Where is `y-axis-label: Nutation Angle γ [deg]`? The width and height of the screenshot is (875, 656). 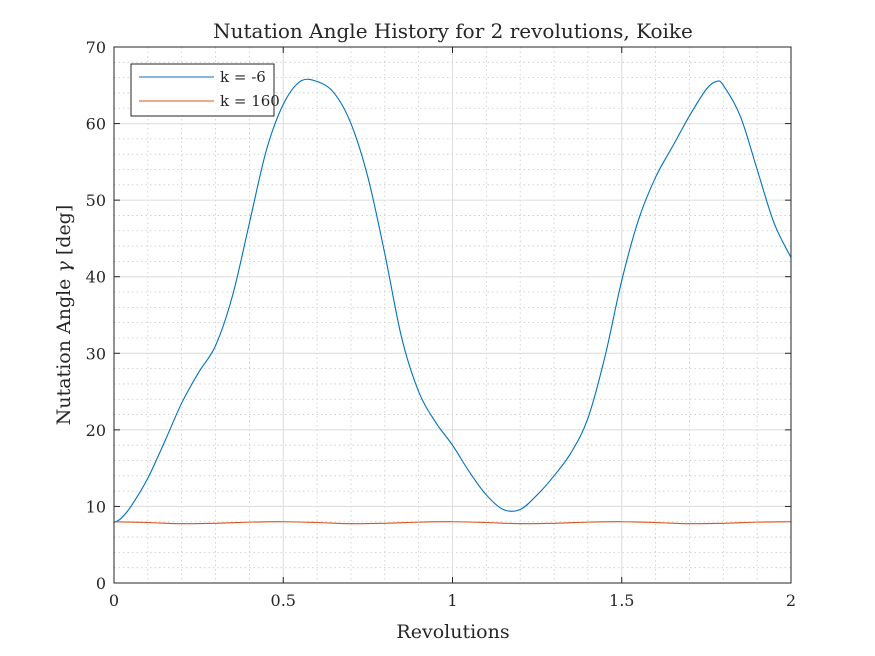
y-axis-label: Nutation Angle γ [deg] is located at coordinates (64, 315).